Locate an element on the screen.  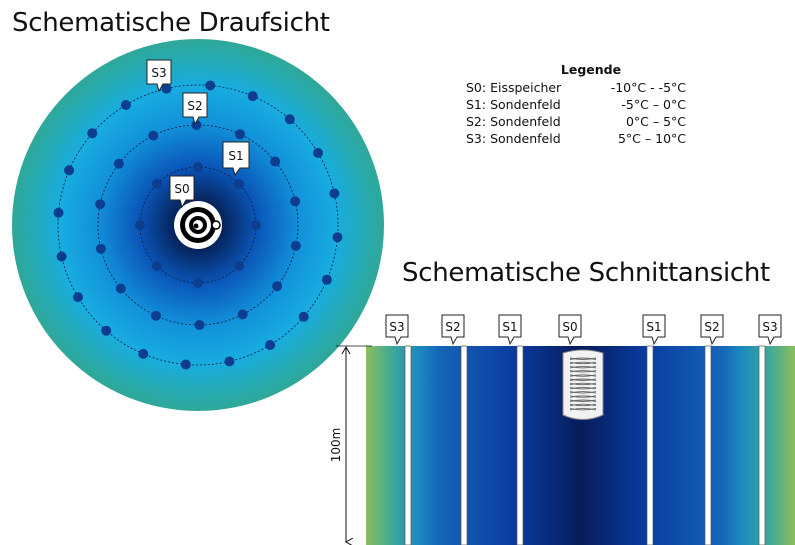
callout-label: S0 is located at coordinates (181, 189).